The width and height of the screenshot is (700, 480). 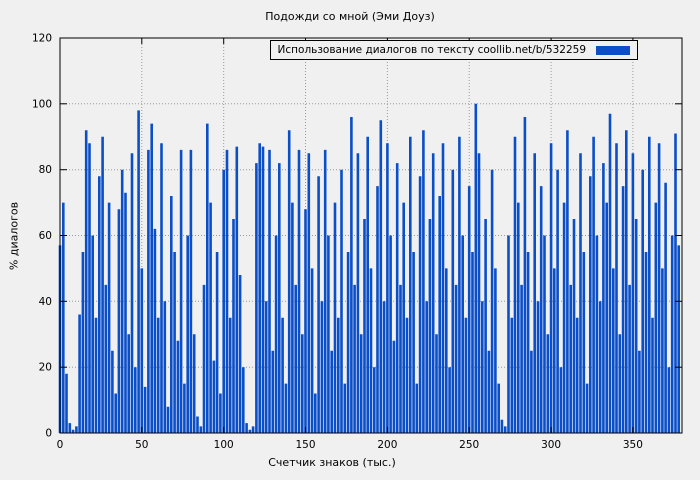 What do you see at coordinates (141, 445) in the screenshot?
I see `svg-text: 50` at bounding box center [141, 445].